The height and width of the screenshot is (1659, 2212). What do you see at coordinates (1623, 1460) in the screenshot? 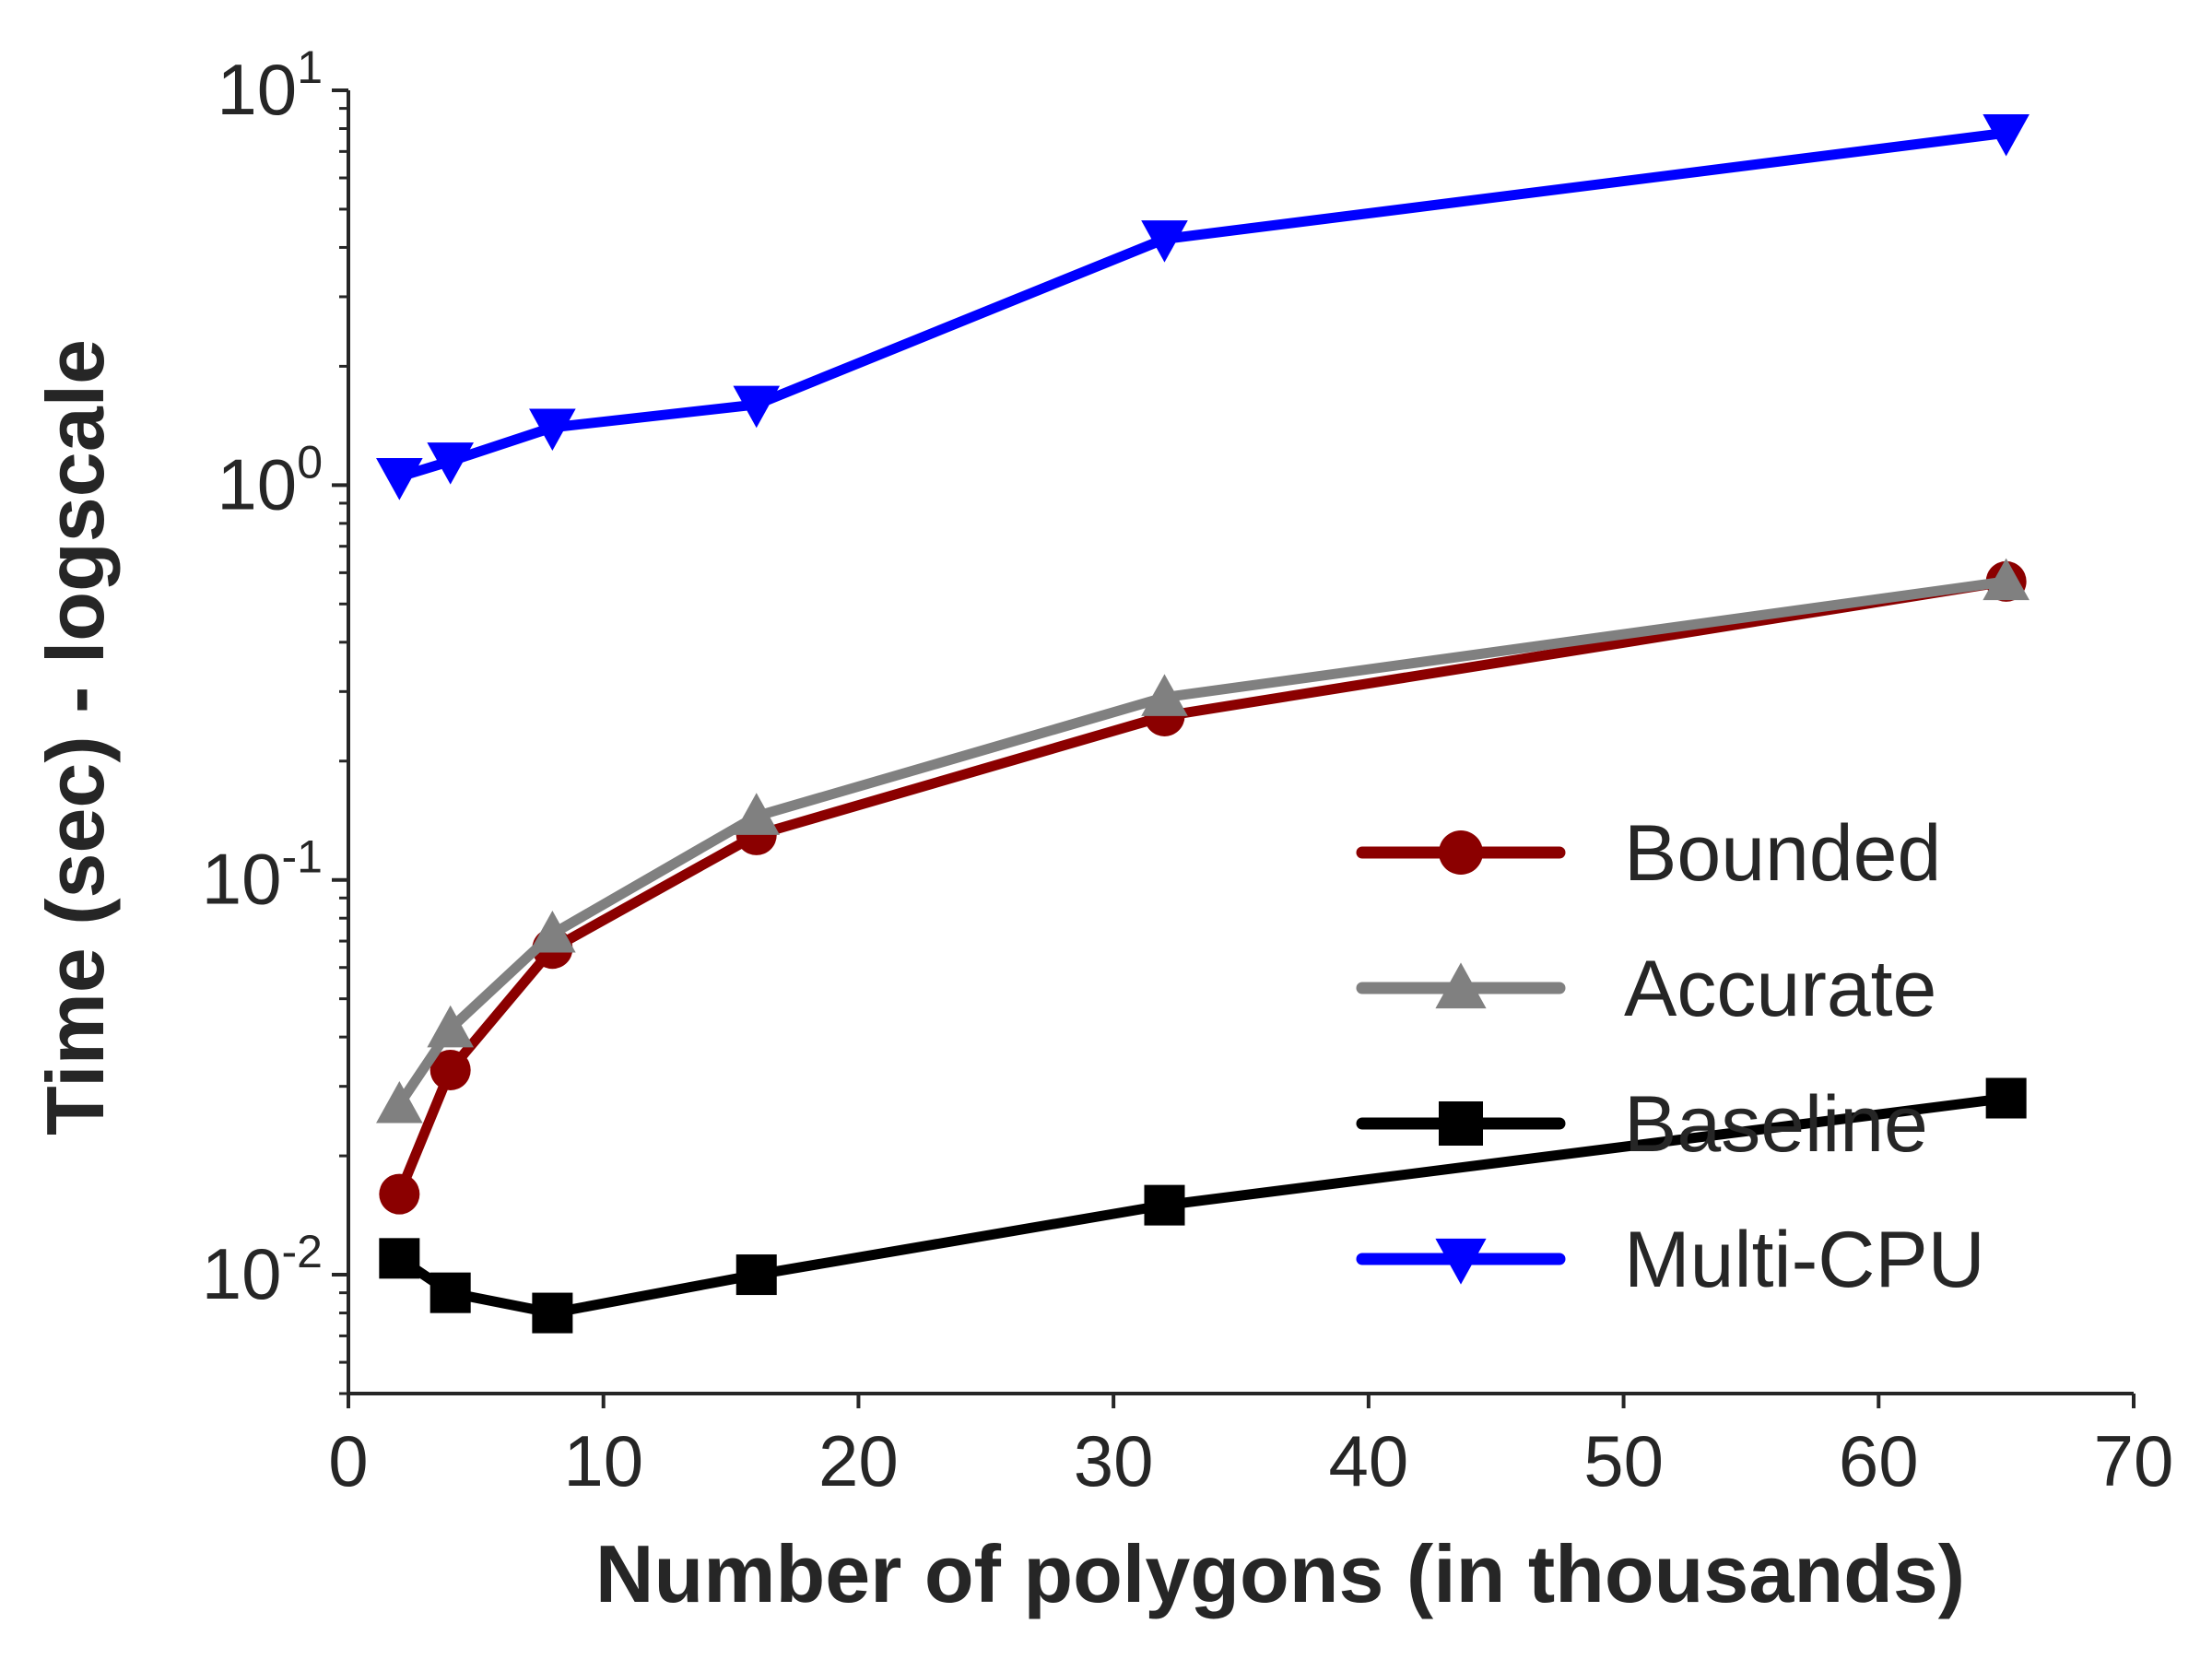
I see `x-tick-label: 50` at bounding box center [1623, 1460].